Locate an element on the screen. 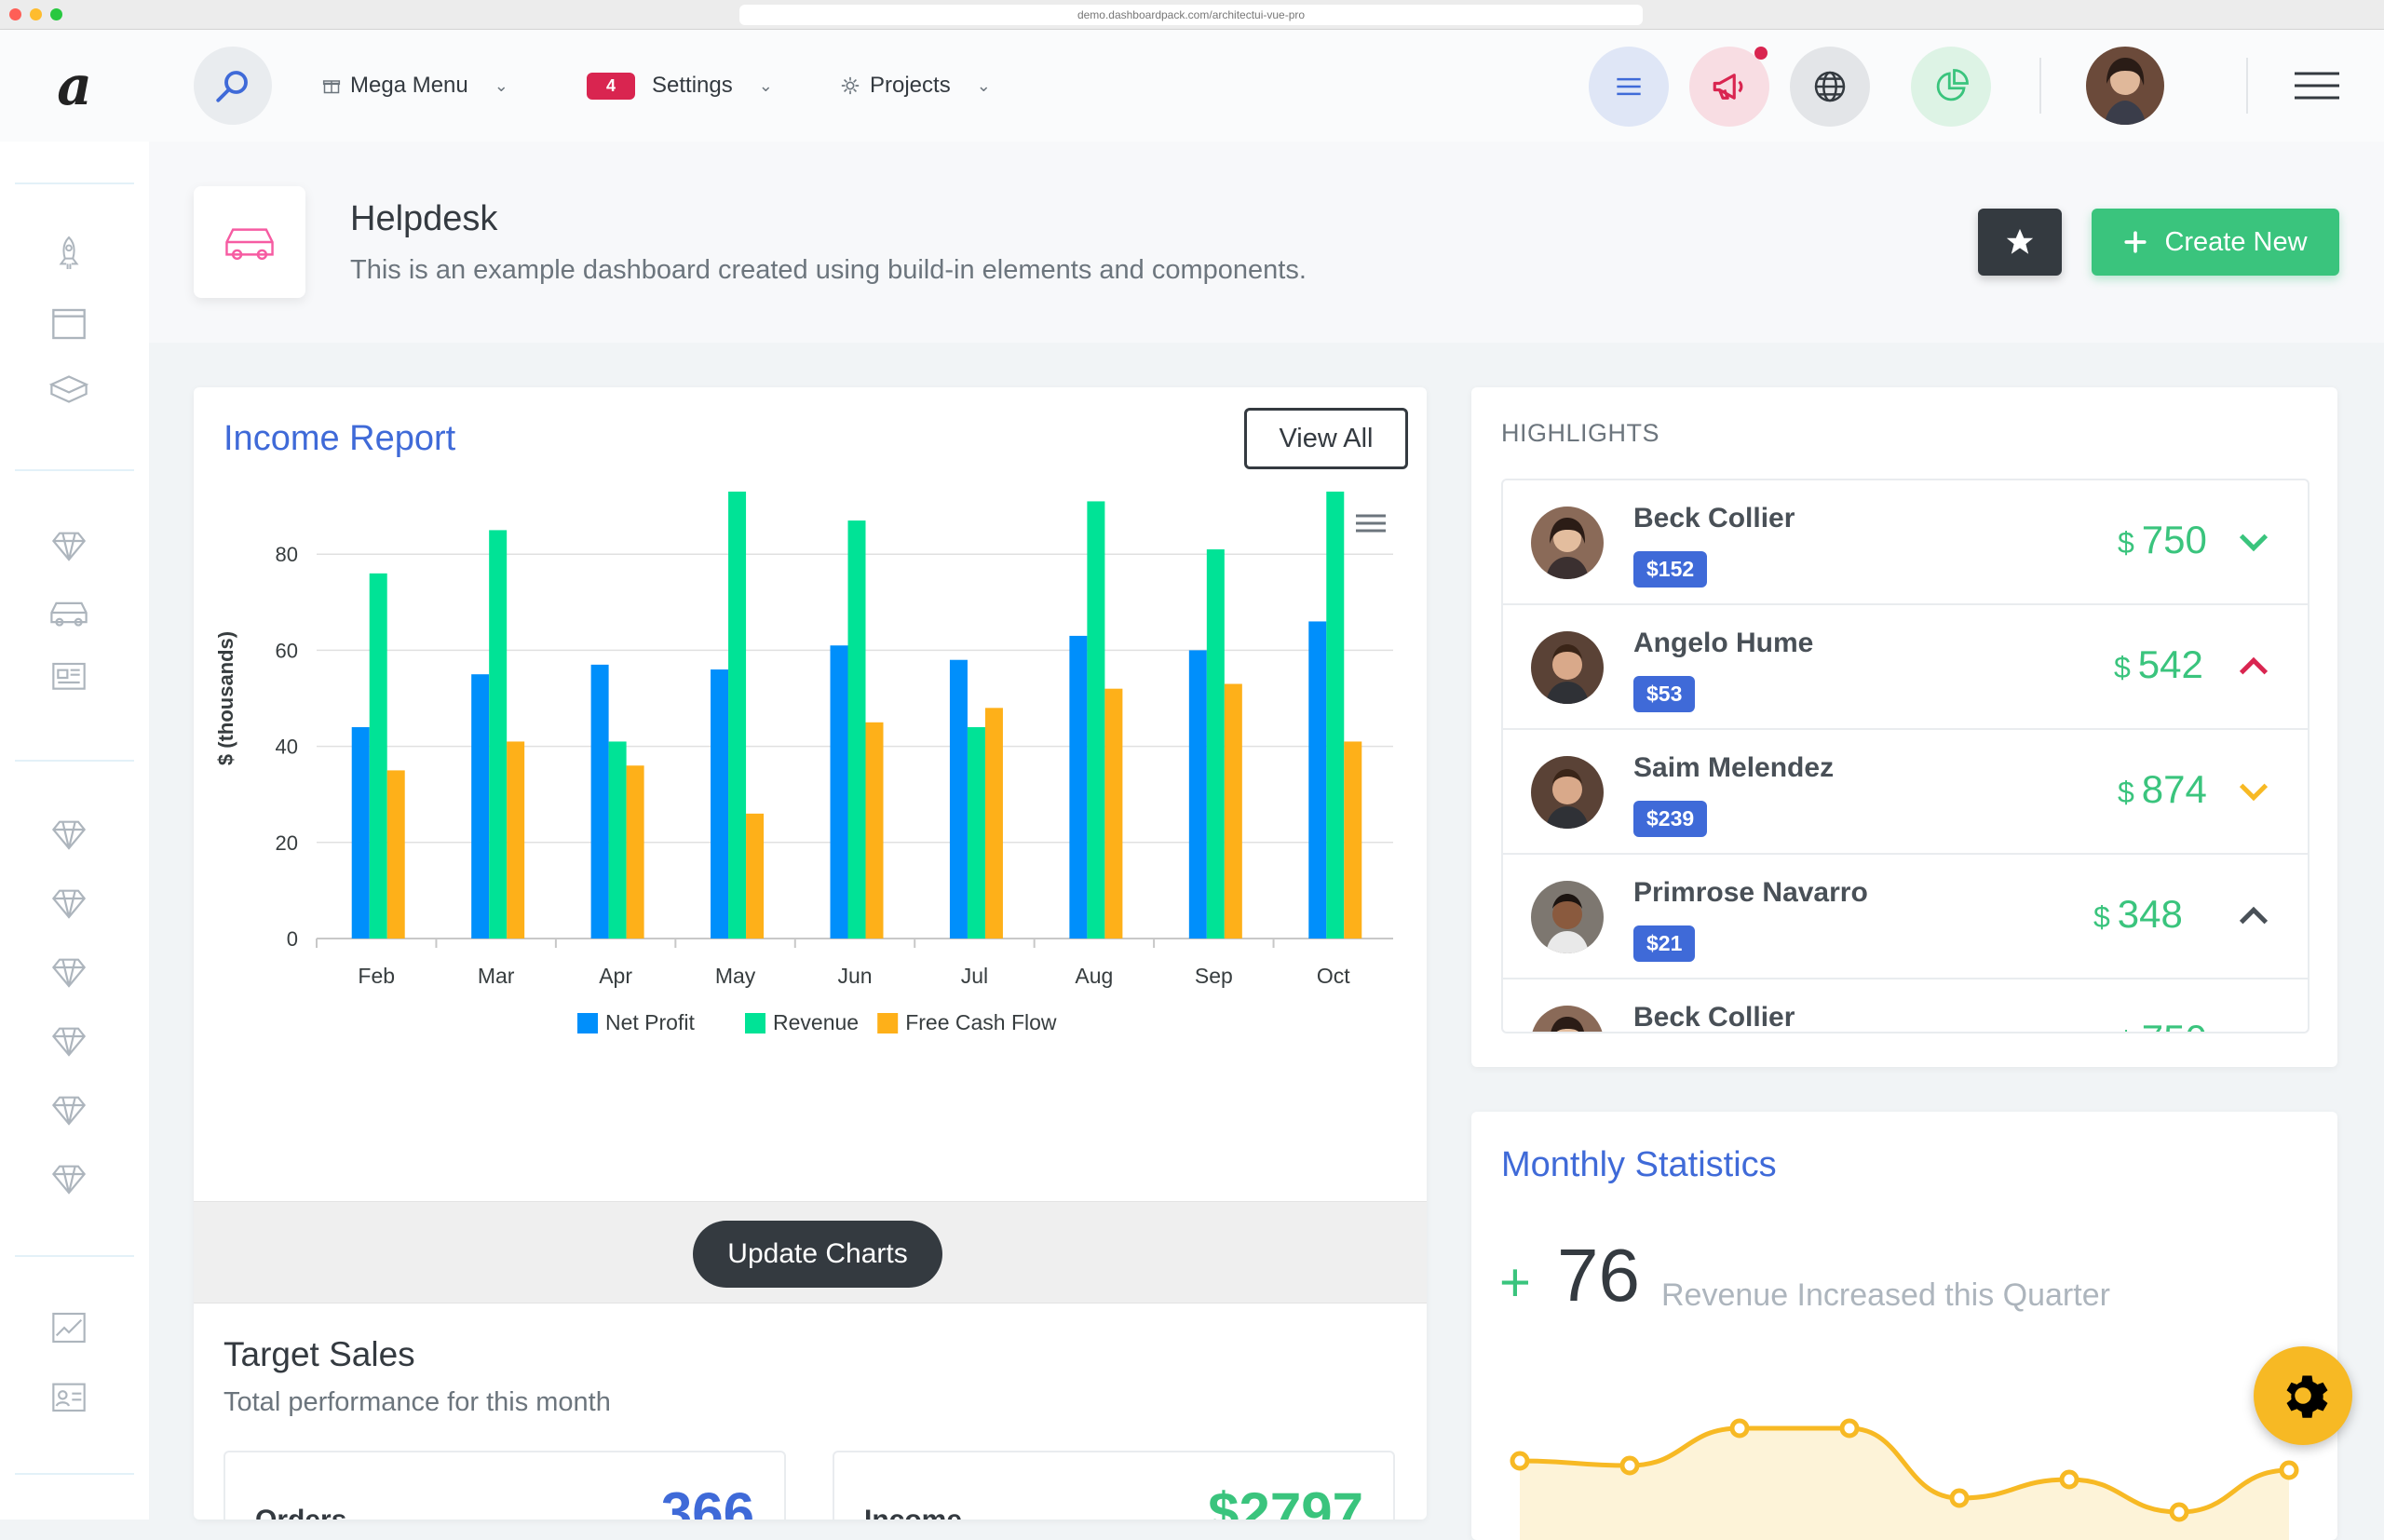 The image size is (2384, 1540). sidebar-item-browser is located at coordinates (68, 324).